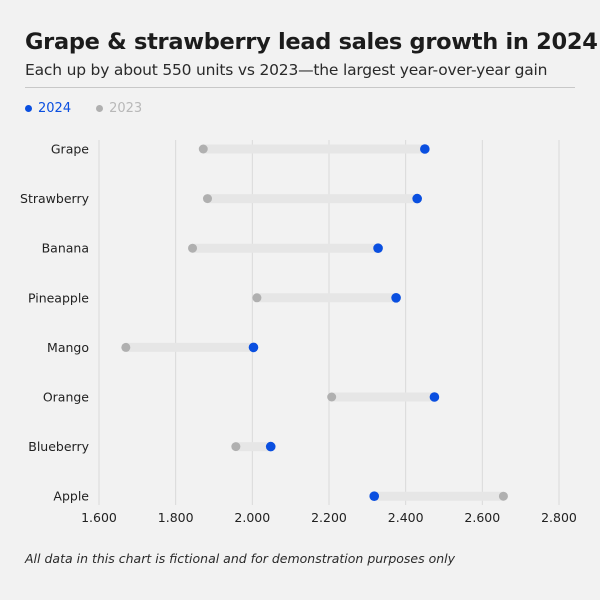 The image size is (600, 600). I want to click on x-tick-label: 2.200, so click(329, 517).